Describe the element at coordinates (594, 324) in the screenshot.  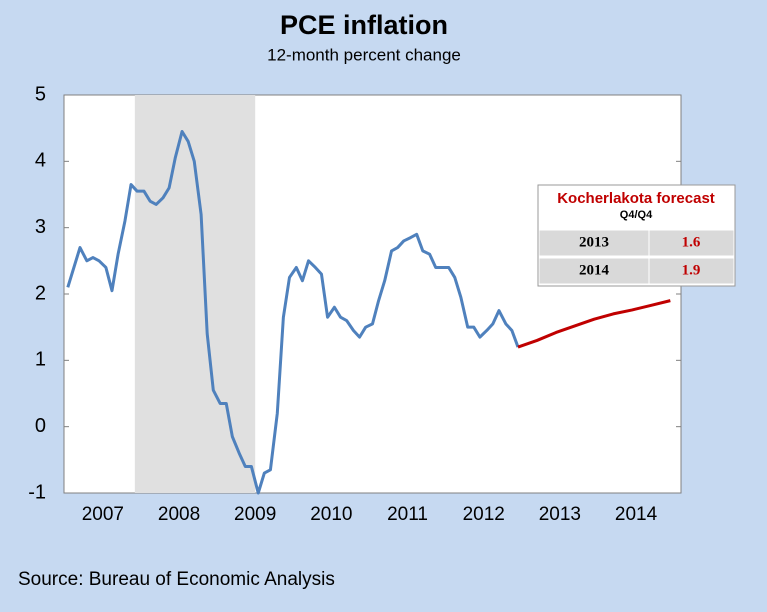
I see `data-line` at that location.